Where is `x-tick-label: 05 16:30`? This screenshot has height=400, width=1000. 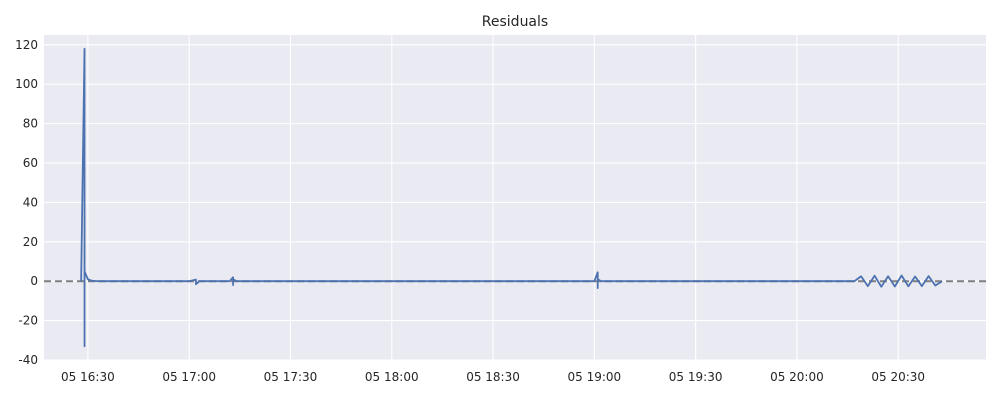 x-tick-label: 05 16:30 is located at coordinates (88, 377).